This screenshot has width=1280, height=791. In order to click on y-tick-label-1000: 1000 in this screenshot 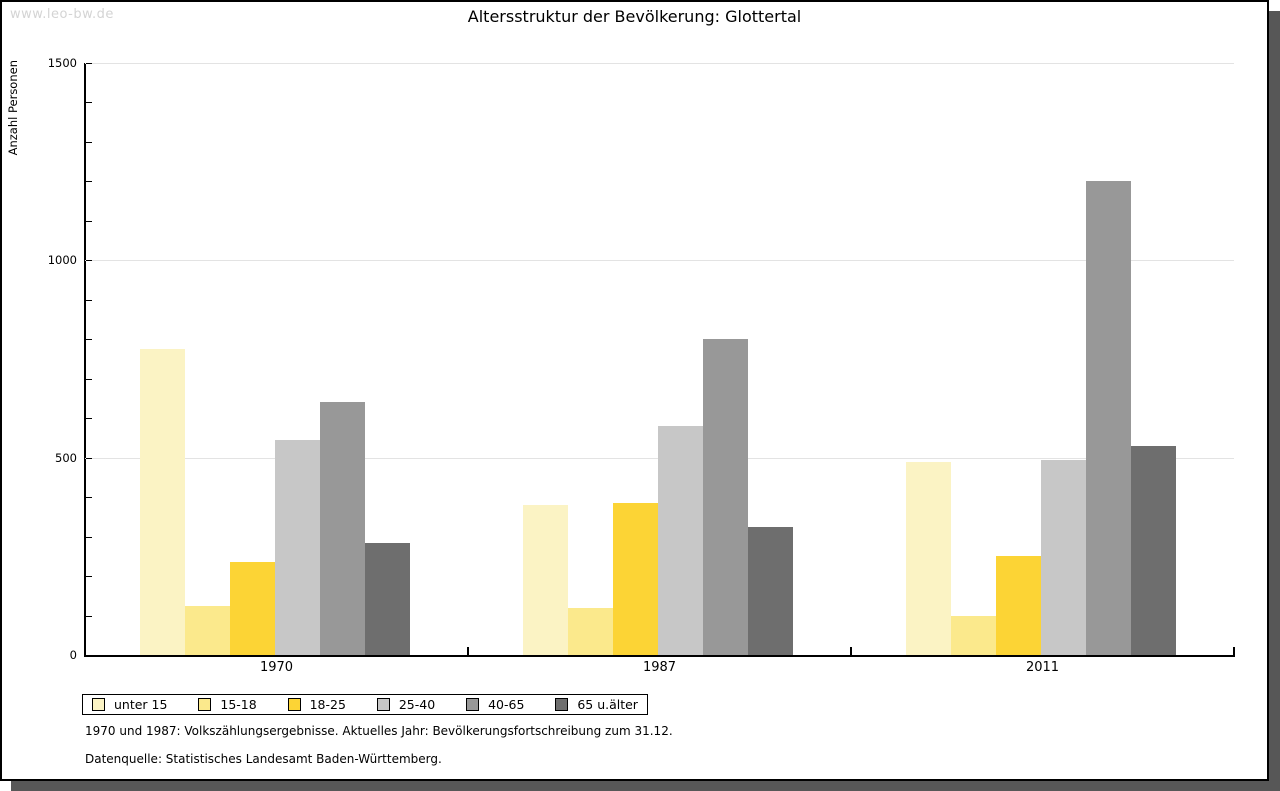, I will do `click(62, 260)`.